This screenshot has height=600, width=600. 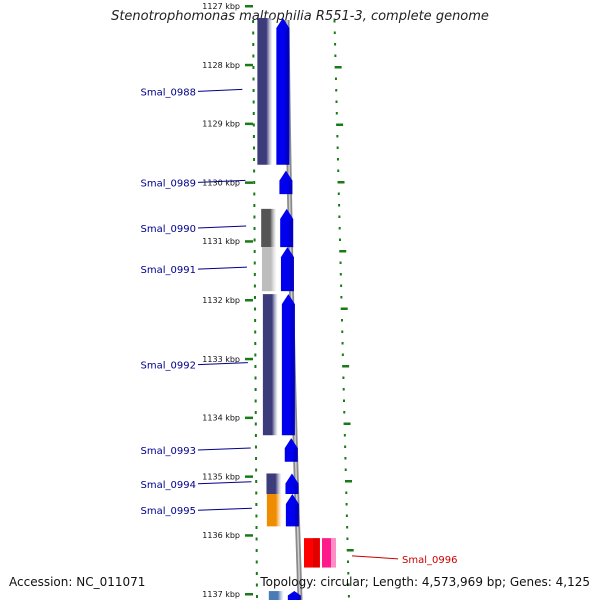 I want to click on tick-label: 1137 kbp, so click(x=221, y=594).